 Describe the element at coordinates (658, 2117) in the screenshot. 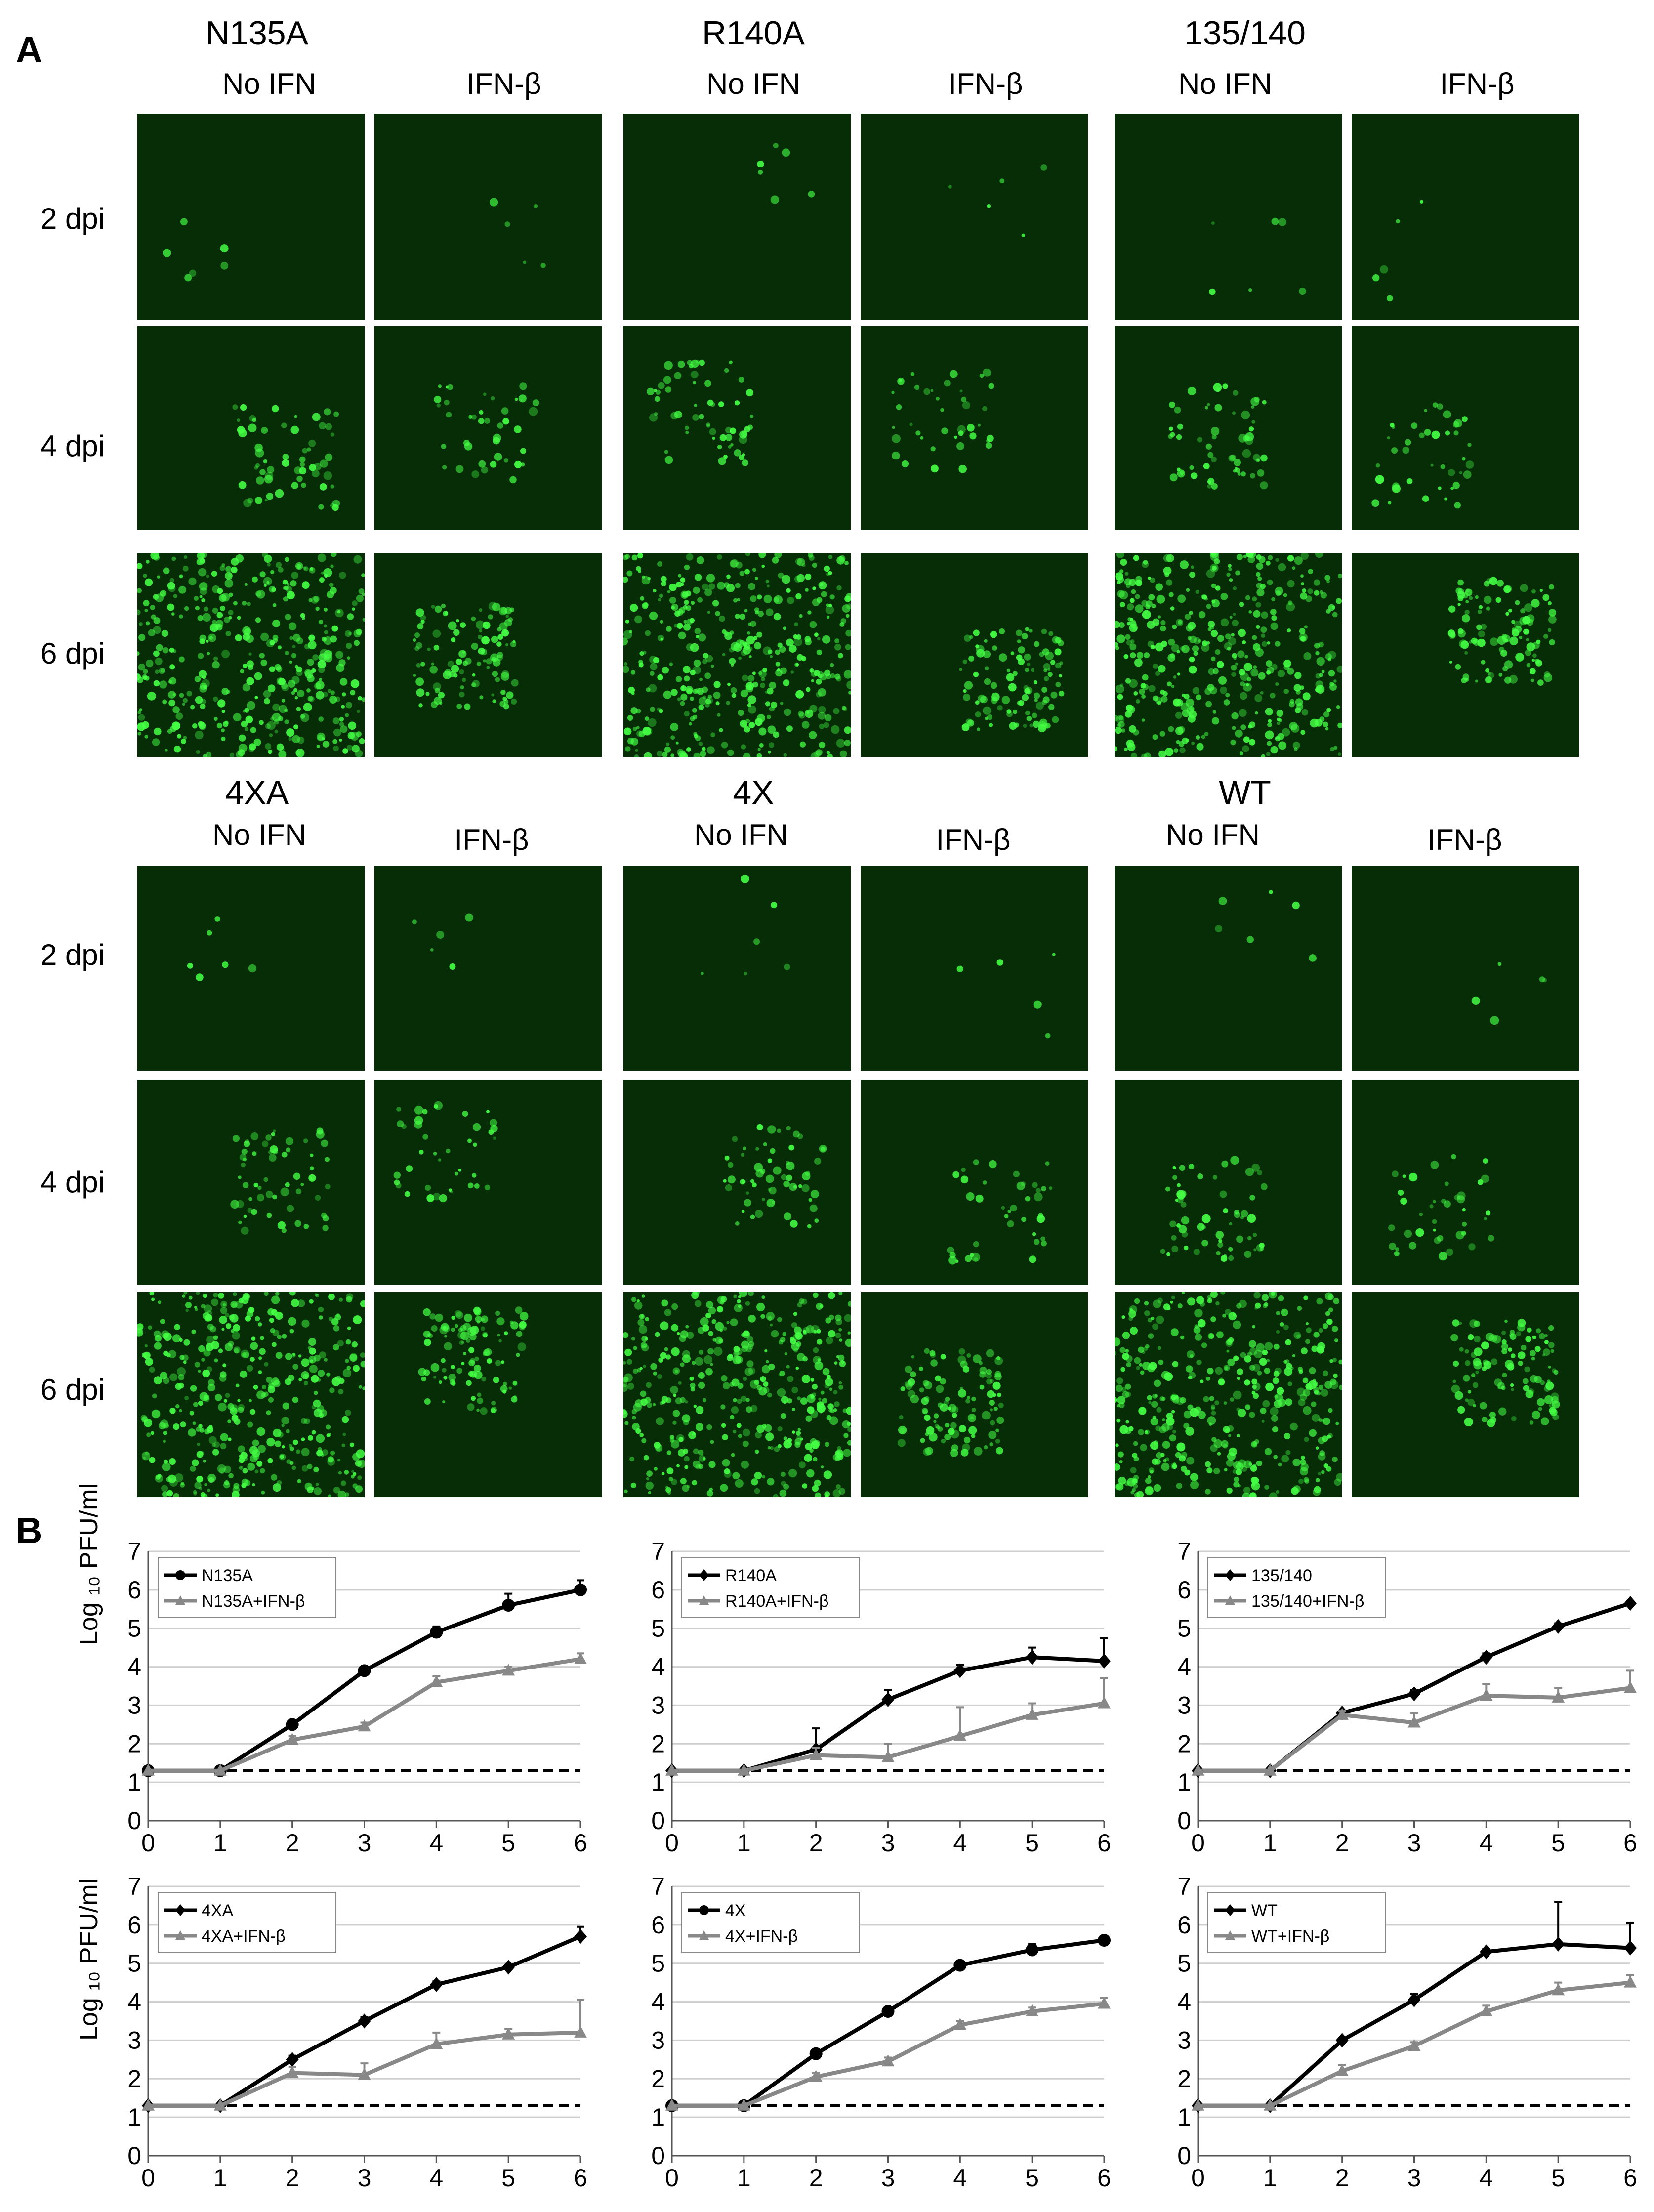

I see `y-tick-label: 1` at that location.